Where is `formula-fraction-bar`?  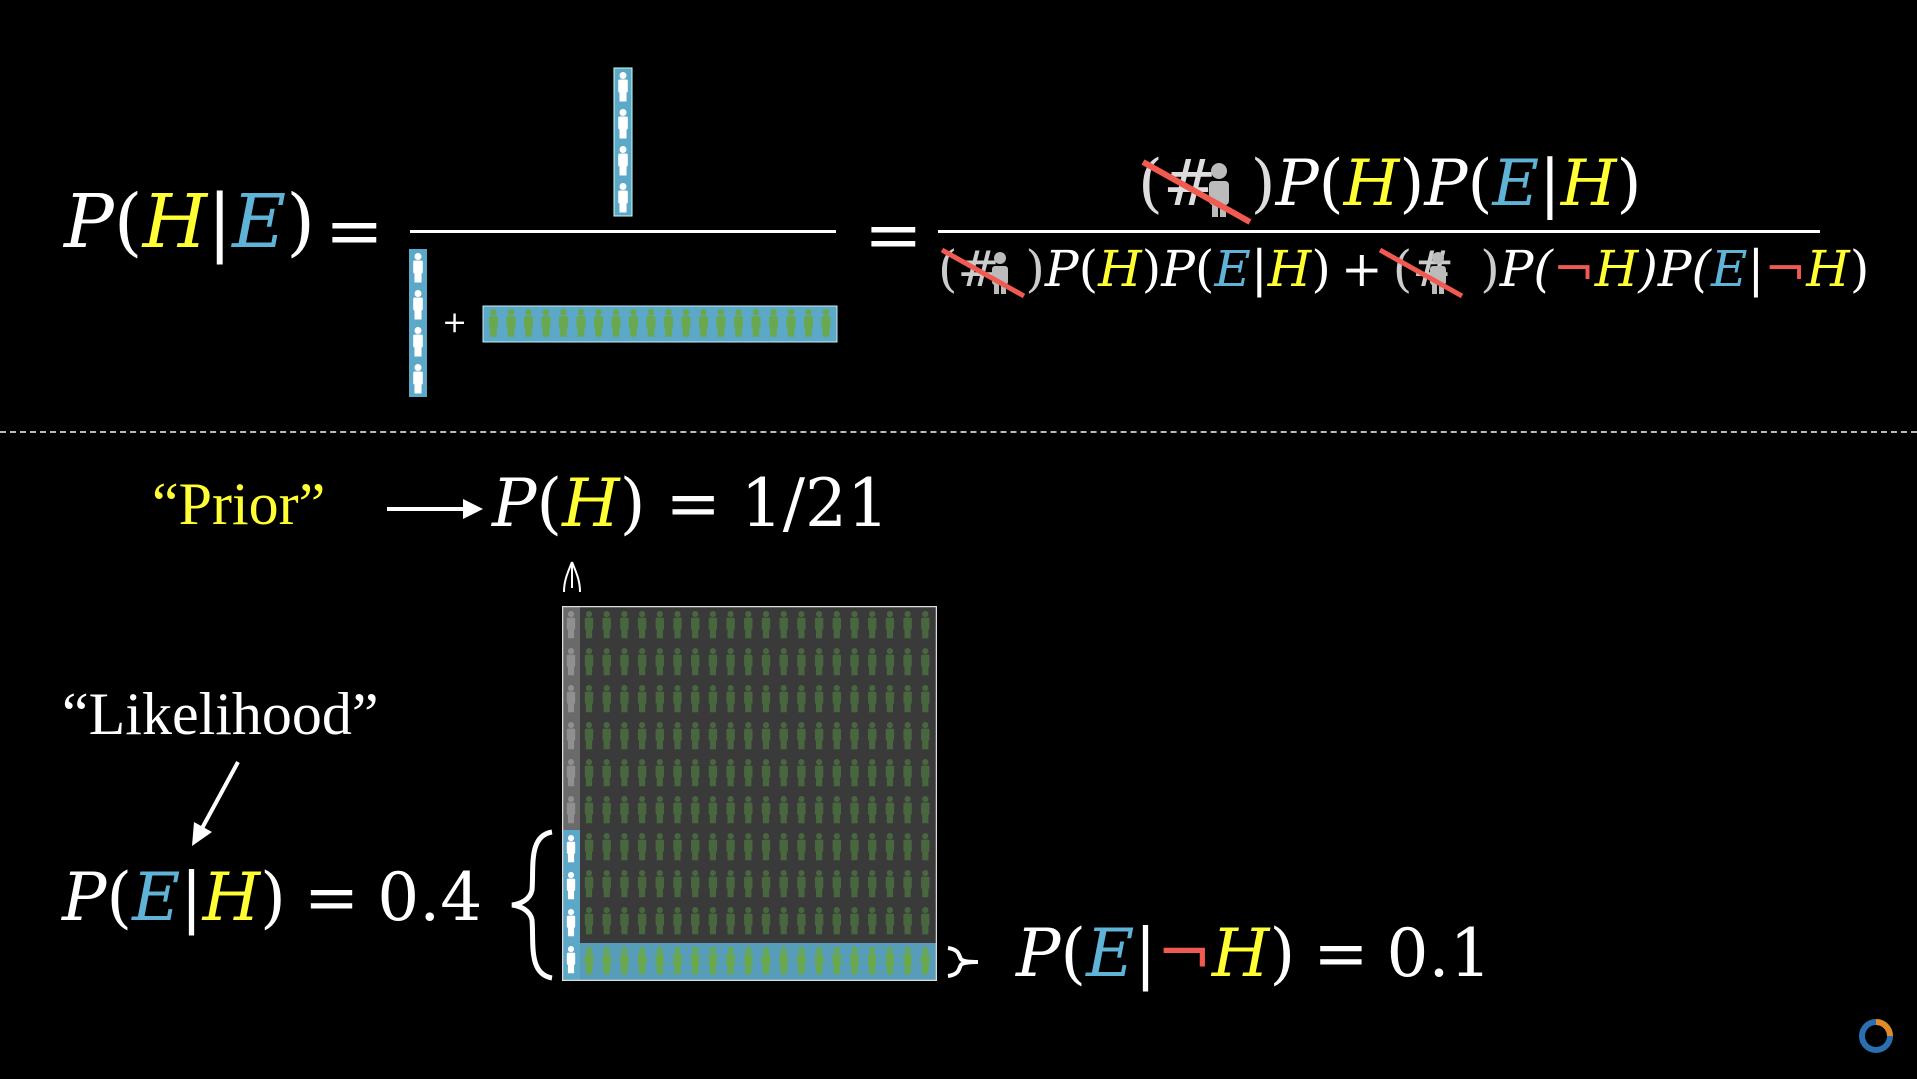
formula-fraction-bar is located at coordinates (1379, 231).